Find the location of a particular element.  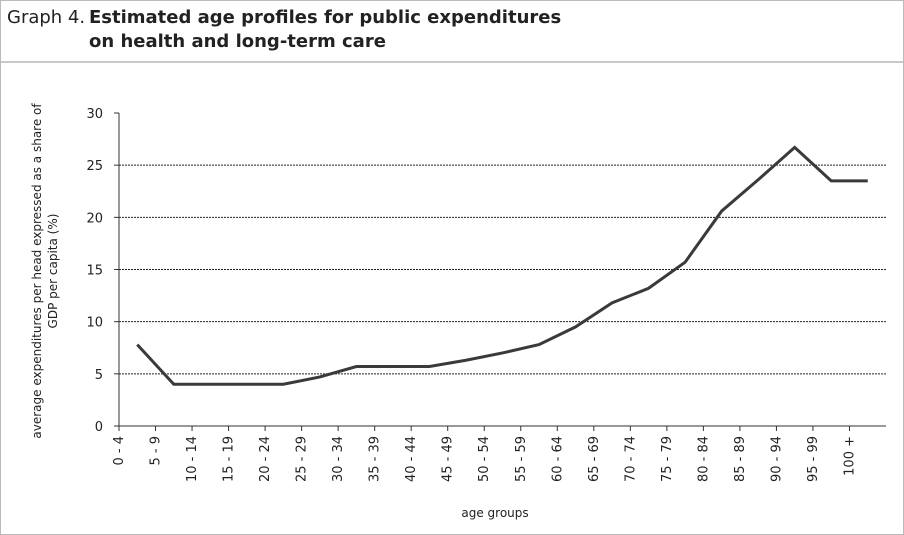

x-tick-label: 70 - 74 is located at coordinates (630, 459).